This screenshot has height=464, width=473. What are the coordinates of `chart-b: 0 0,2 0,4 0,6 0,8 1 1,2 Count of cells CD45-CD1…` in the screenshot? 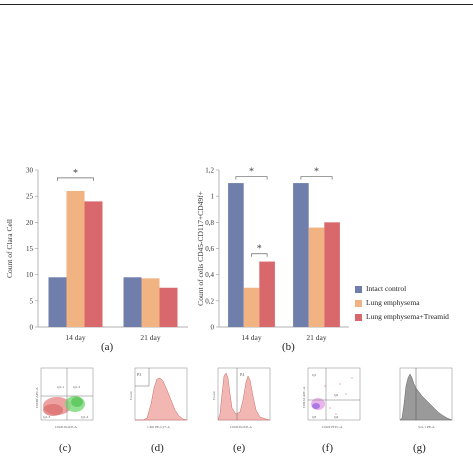 It's located at (272, 254).